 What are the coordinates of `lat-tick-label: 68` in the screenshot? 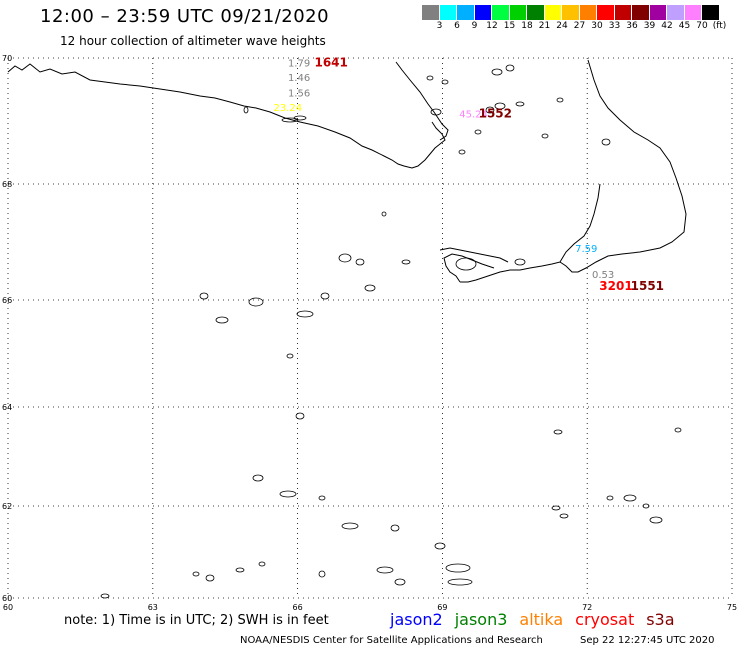 It's located at (7, 184).